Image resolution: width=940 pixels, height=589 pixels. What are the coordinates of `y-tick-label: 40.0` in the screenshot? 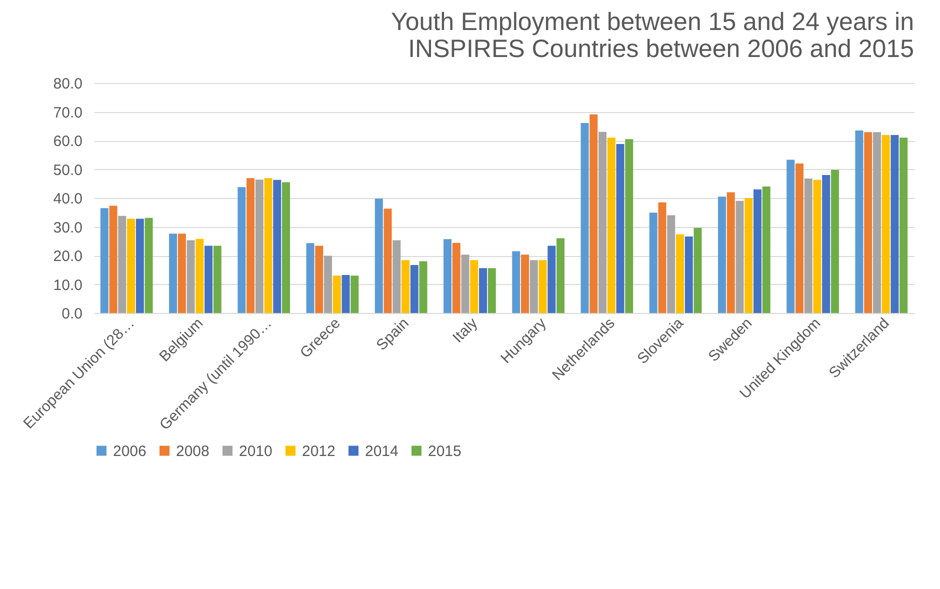 It's located at (67, 199).